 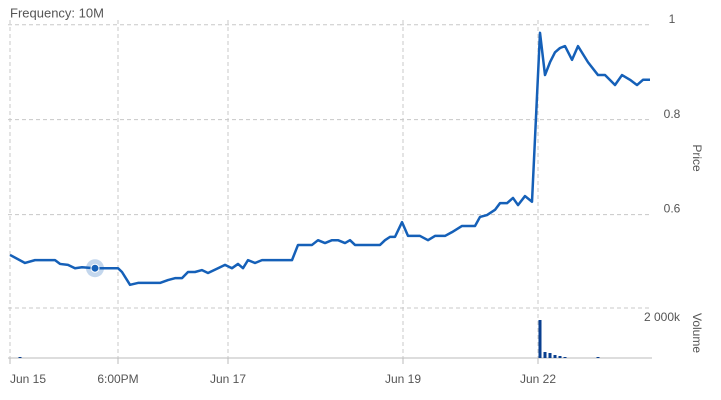 I want to click on hover-point, so click(x=95, y=268).